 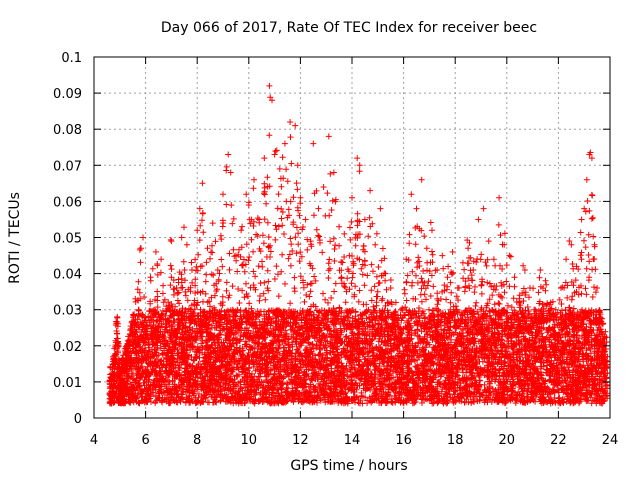 I want to click on y-tick-label: 0.01, so click(x=67, y=383).